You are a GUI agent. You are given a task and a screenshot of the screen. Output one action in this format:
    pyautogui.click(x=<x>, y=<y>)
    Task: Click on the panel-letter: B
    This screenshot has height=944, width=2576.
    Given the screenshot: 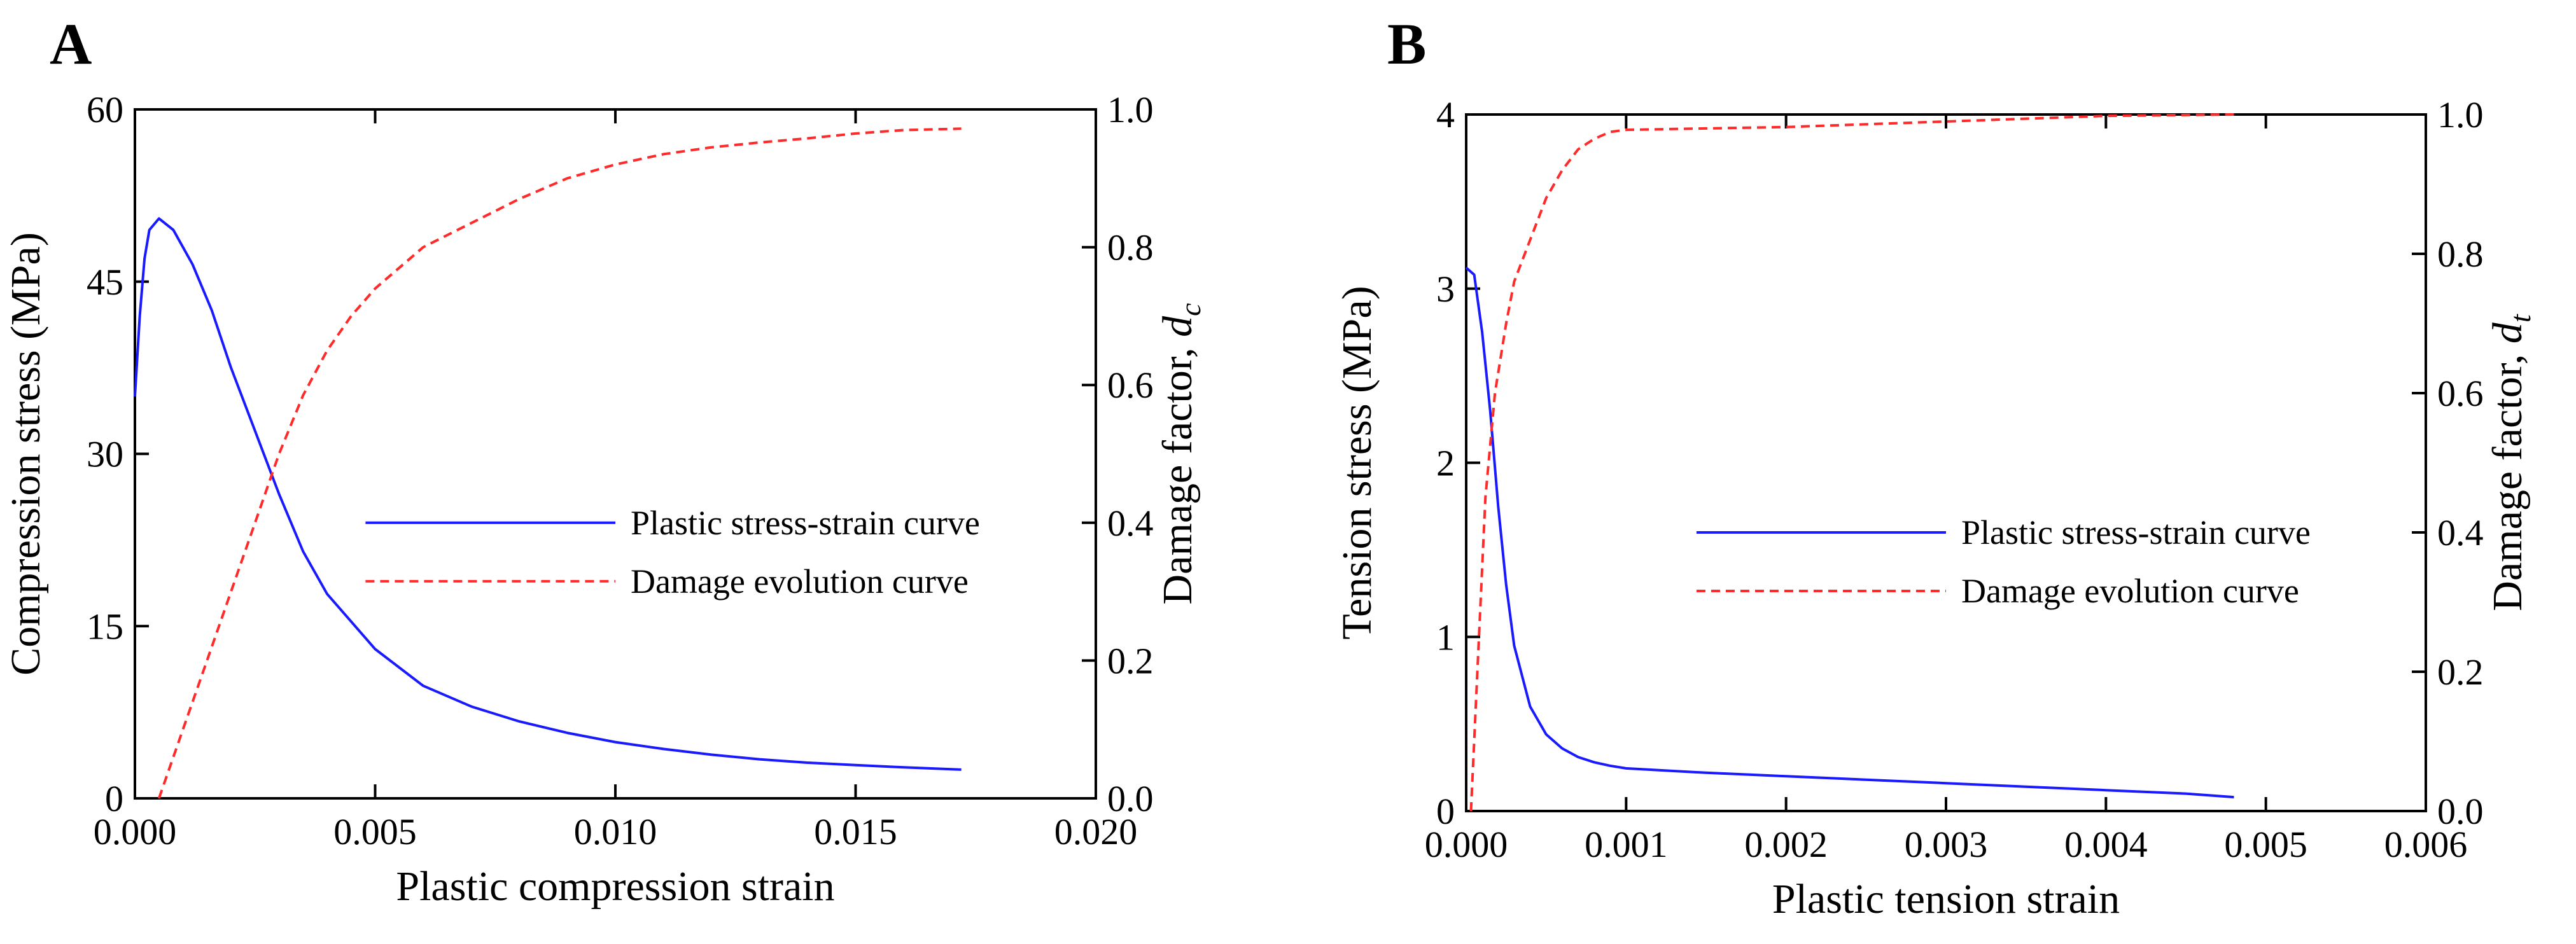 What is the action you would take?
    pyautogui.click(x=1406, y=43)
    